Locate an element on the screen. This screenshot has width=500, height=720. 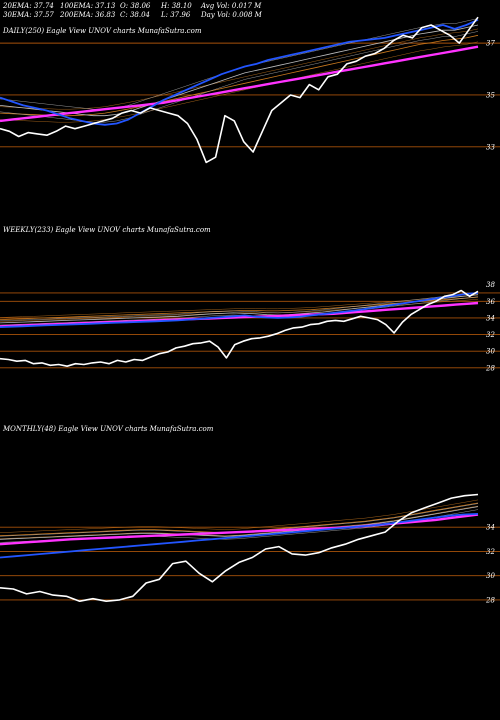
indicator-low: L: 37.96 is located at coordinates (176, 15).